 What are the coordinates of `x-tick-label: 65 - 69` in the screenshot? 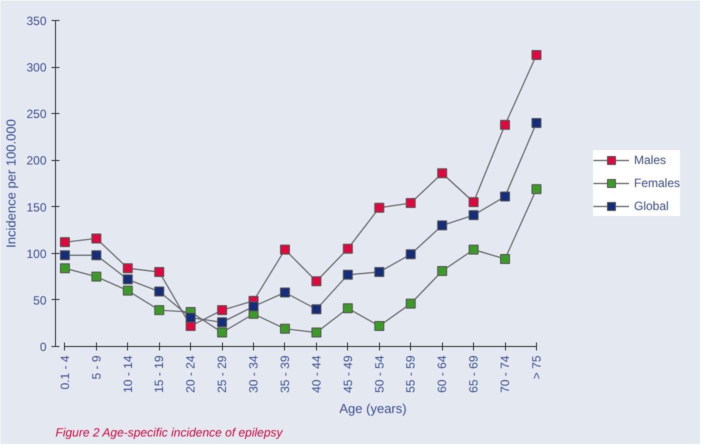 It's located at (473, 374).